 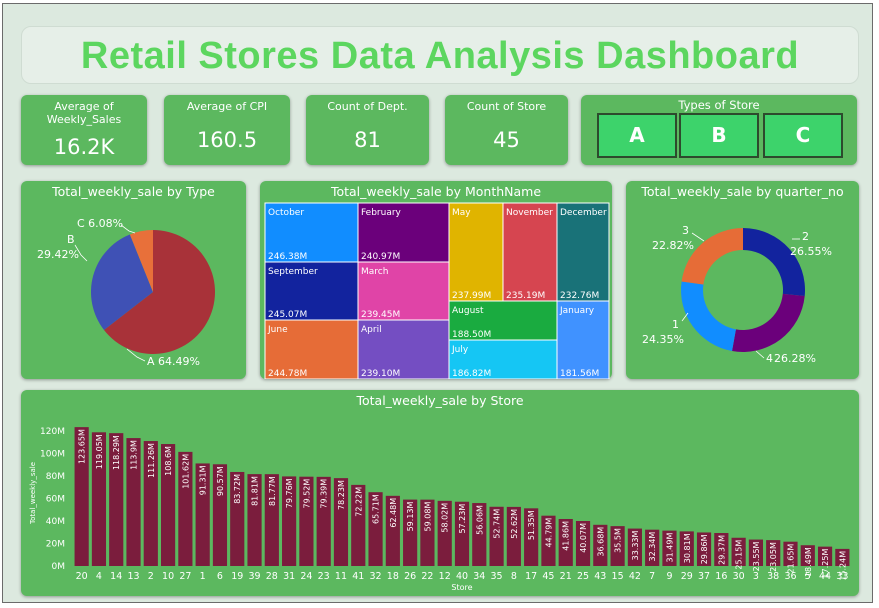 What do you see at coordinates (55, 545) in the screenshot?
I see `y-tick-label: 20M` at bounding box center [55, 545].